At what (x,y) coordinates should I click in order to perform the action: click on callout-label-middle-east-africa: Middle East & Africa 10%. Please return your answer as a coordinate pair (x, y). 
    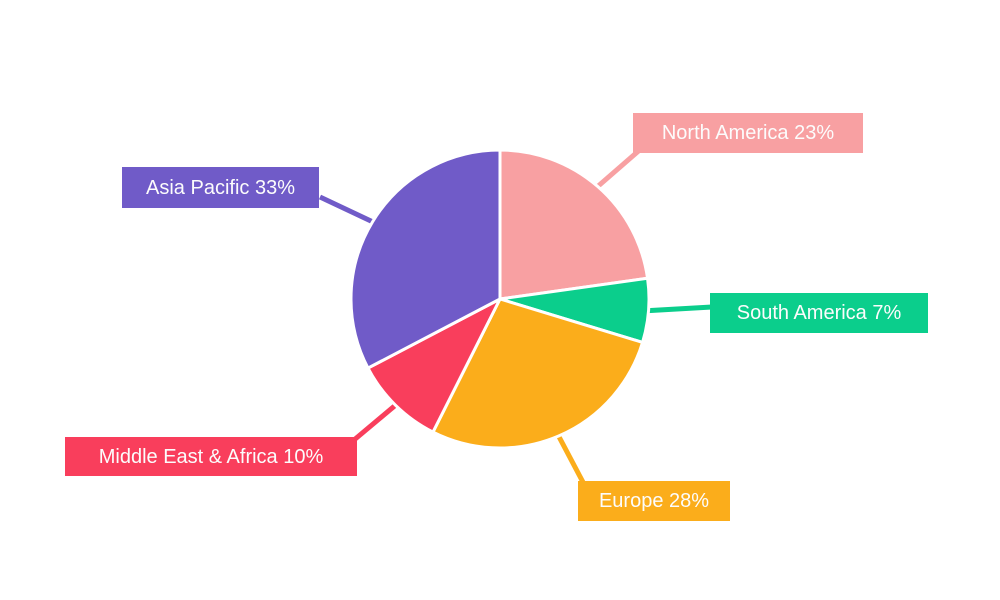
    Looking at the image, I should click on (211, 456).